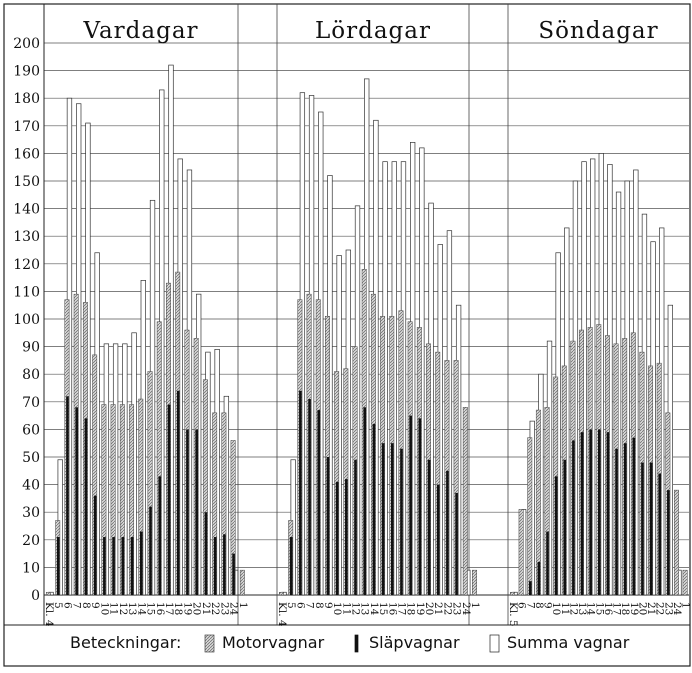 This screenshot has width=692, height=673. What do you see at coordinates (26, 182) in the screenshot?
I see `y-tick-label: 150` at bounding box center [26, 182].